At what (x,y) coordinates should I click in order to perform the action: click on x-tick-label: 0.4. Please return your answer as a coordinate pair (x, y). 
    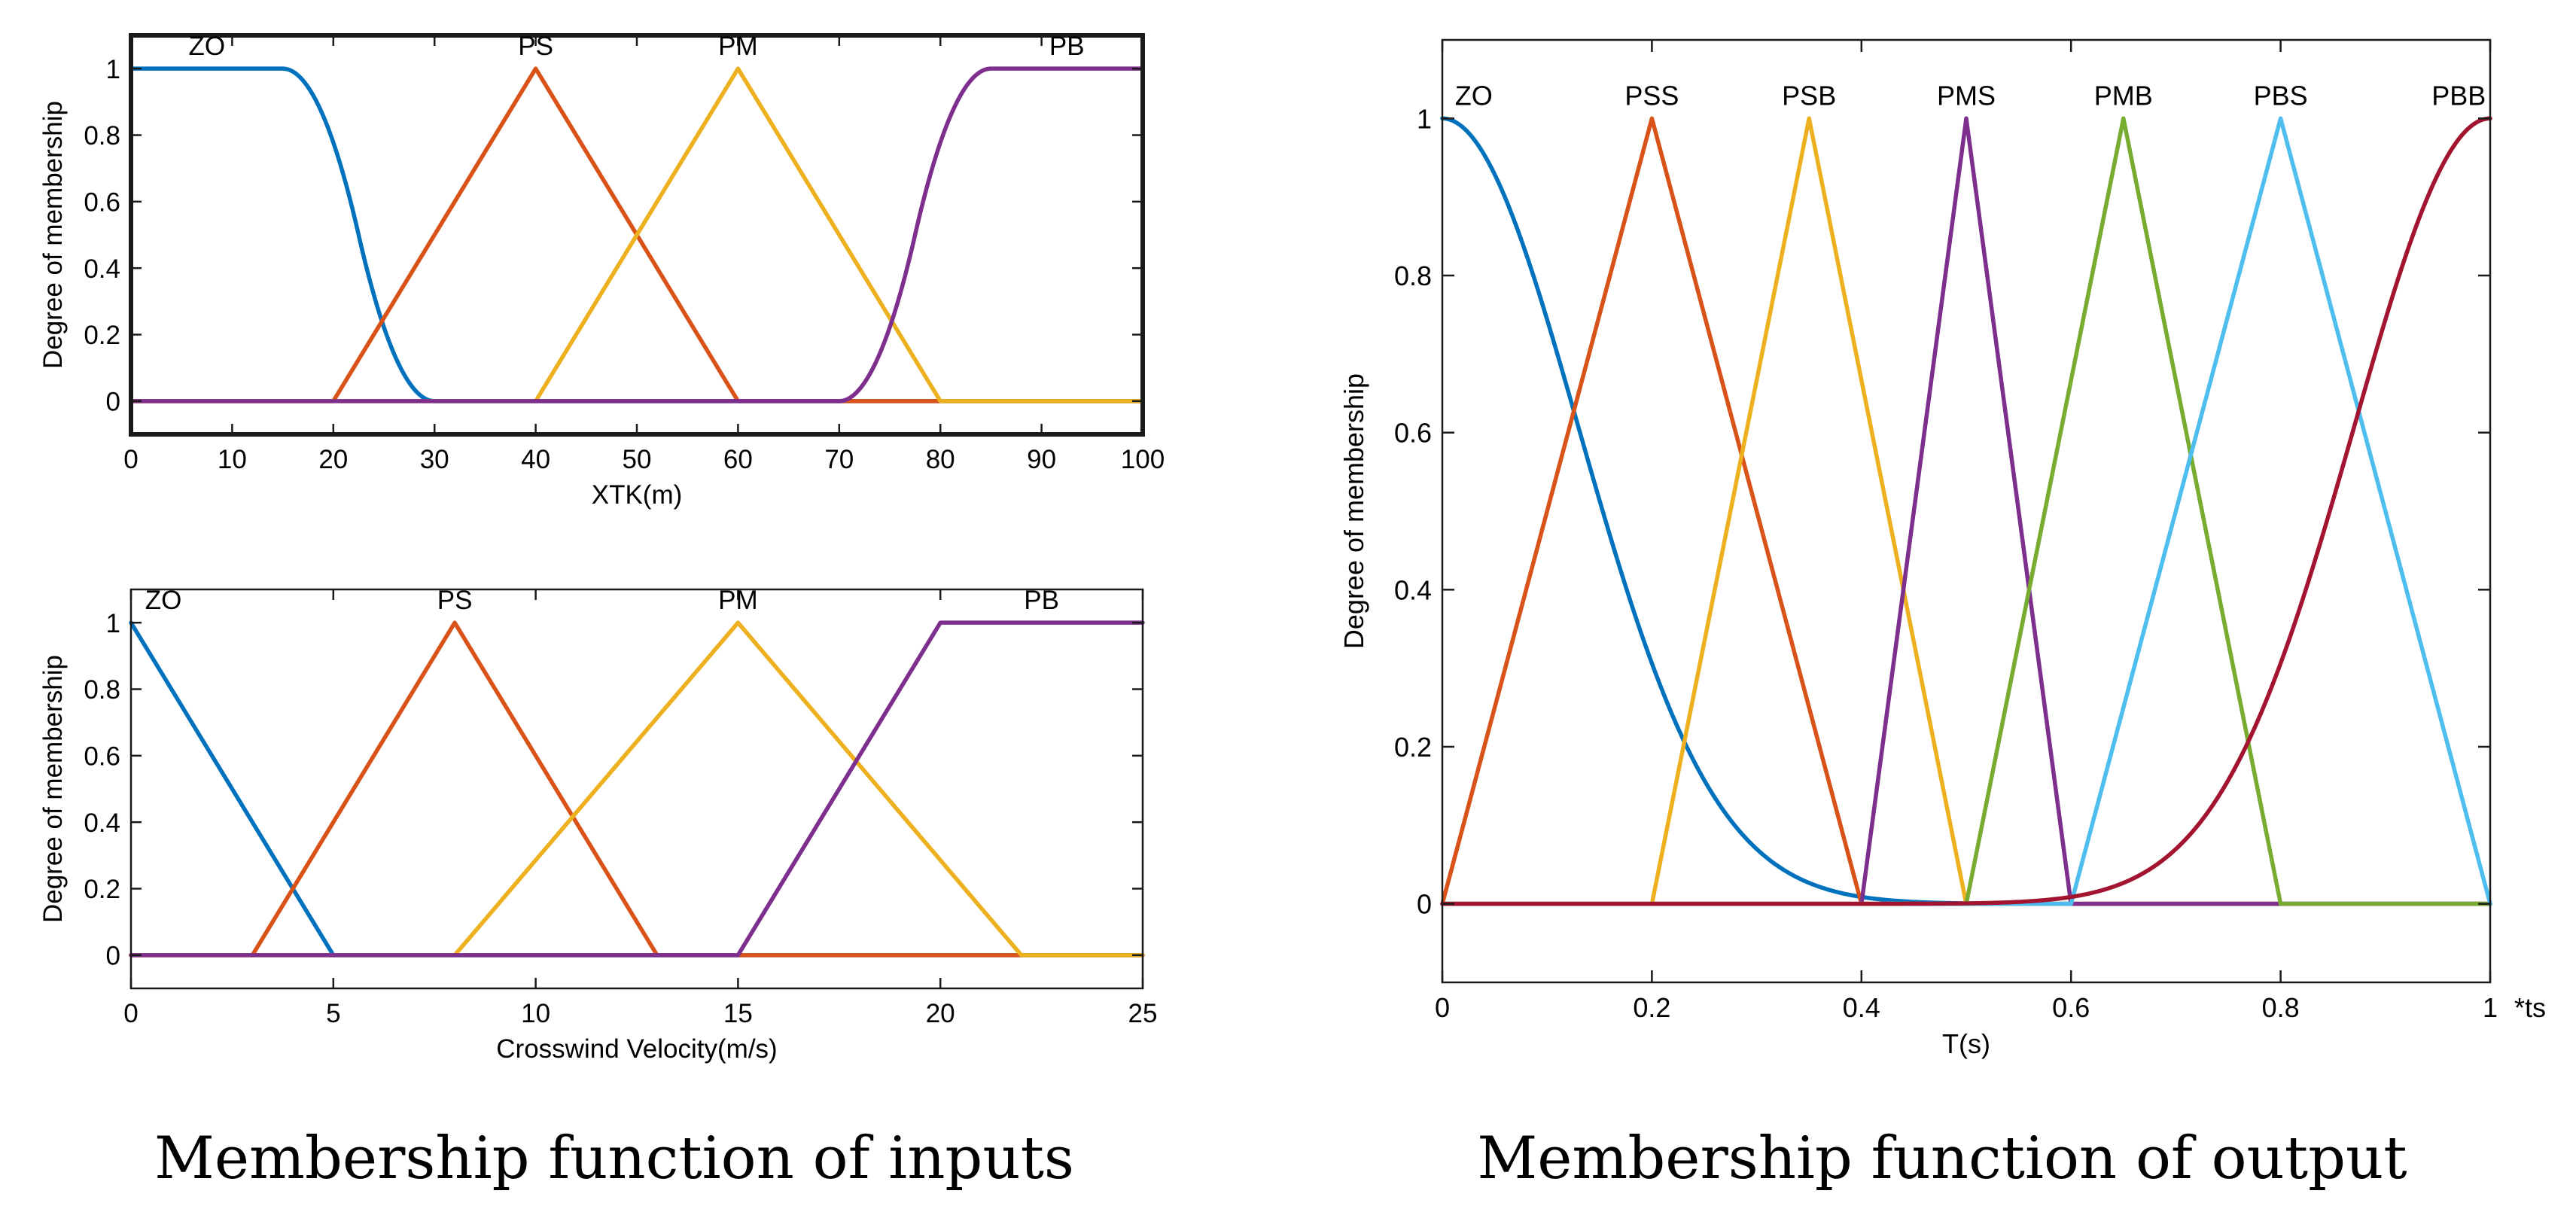
    Looking at the image, I should click on (1862, 1008).